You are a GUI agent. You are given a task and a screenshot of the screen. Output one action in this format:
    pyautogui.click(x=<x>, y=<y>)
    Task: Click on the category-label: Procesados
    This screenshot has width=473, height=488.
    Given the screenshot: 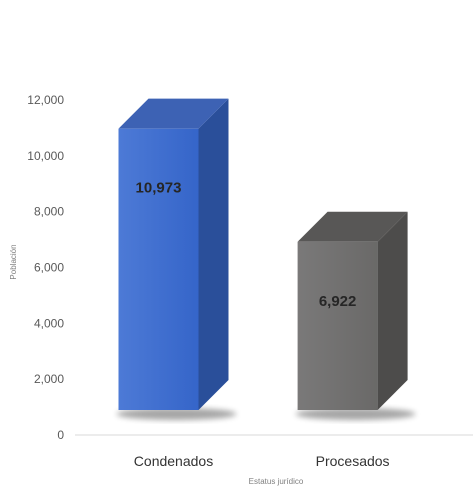 What is the action you would take?
    pyautogui.click(x=353, y=461)
    